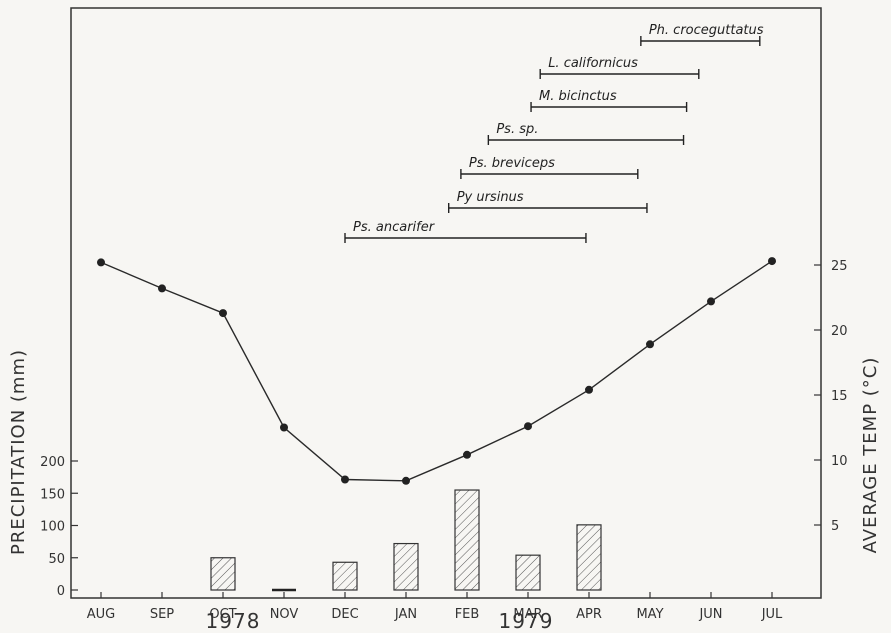 This screenshot has height=633, width=891. What do you see at coordinates (284, 427) in the screenshot?
I see `temp-point-nov` at bounding box center [284, 427].